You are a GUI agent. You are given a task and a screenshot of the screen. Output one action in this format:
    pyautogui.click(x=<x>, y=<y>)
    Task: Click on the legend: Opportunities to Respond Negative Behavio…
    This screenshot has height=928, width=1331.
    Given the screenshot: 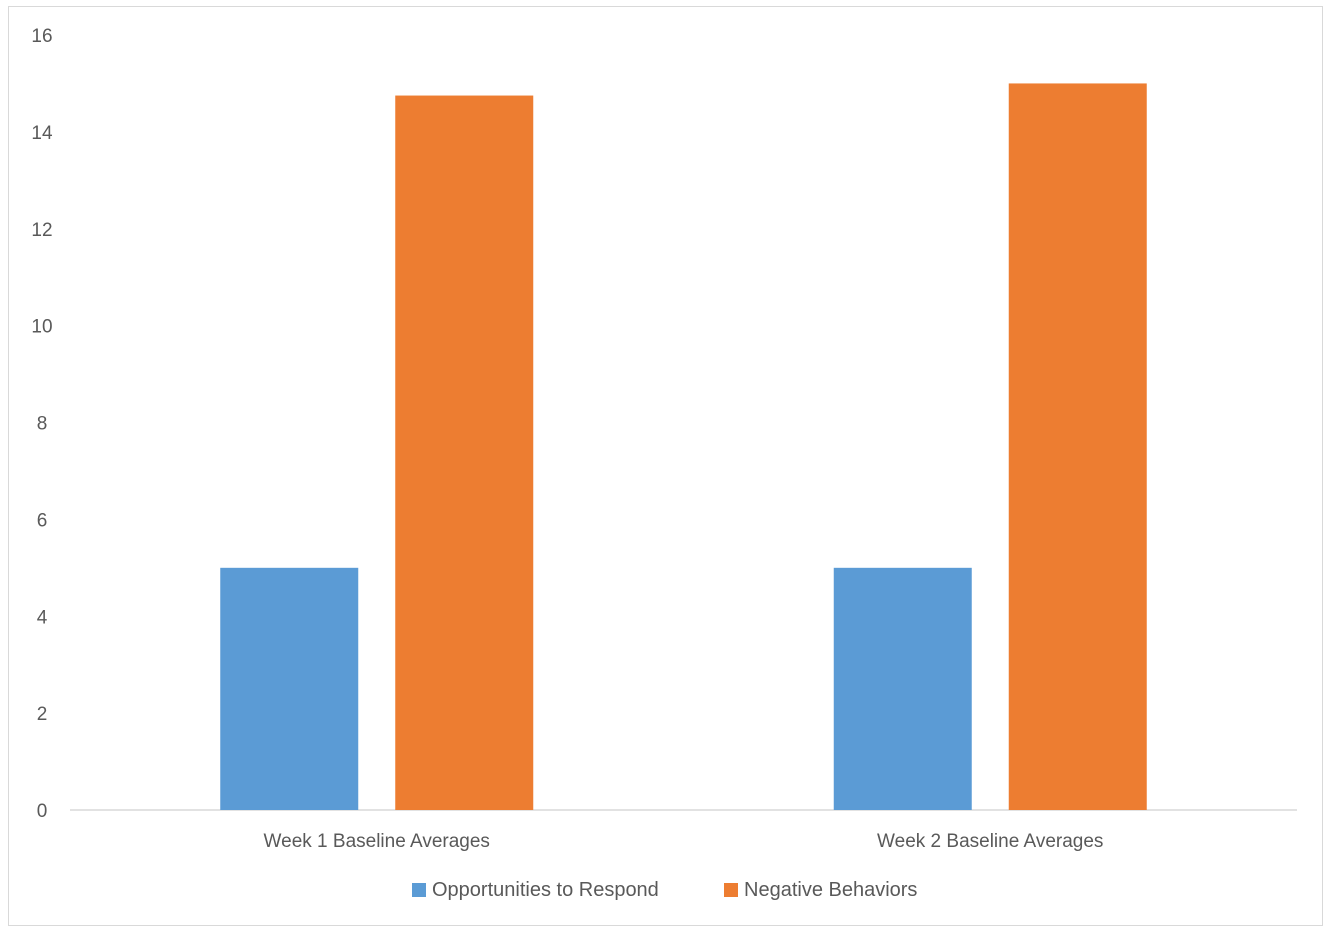 What is the action you would take?
    pyautogui.click(x=664, y=890)
    